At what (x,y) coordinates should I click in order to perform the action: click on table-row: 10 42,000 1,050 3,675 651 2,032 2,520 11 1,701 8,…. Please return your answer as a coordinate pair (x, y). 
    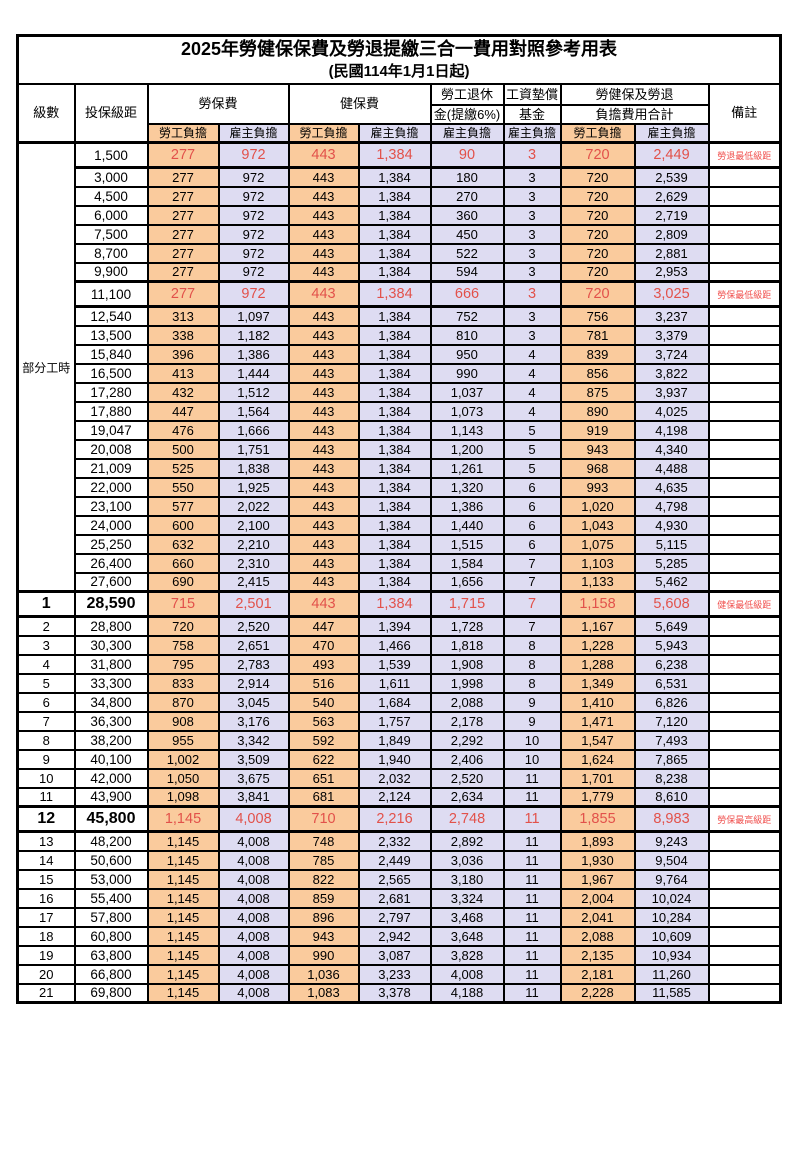
    Looking at the image, I should click on (399, 778).